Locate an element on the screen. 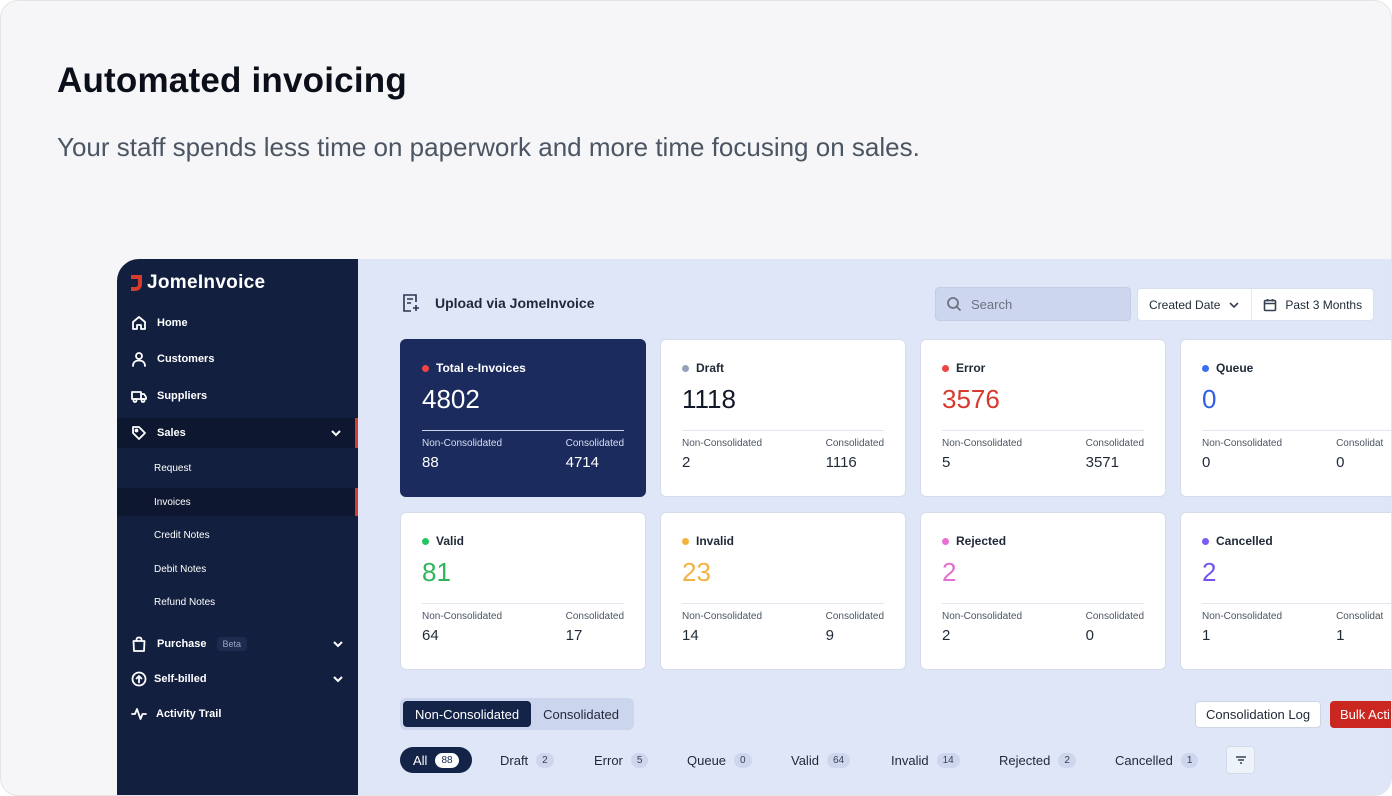 The image size is (1392, 796). consolidated-value: 1116 is located at coordinates (841, 462).